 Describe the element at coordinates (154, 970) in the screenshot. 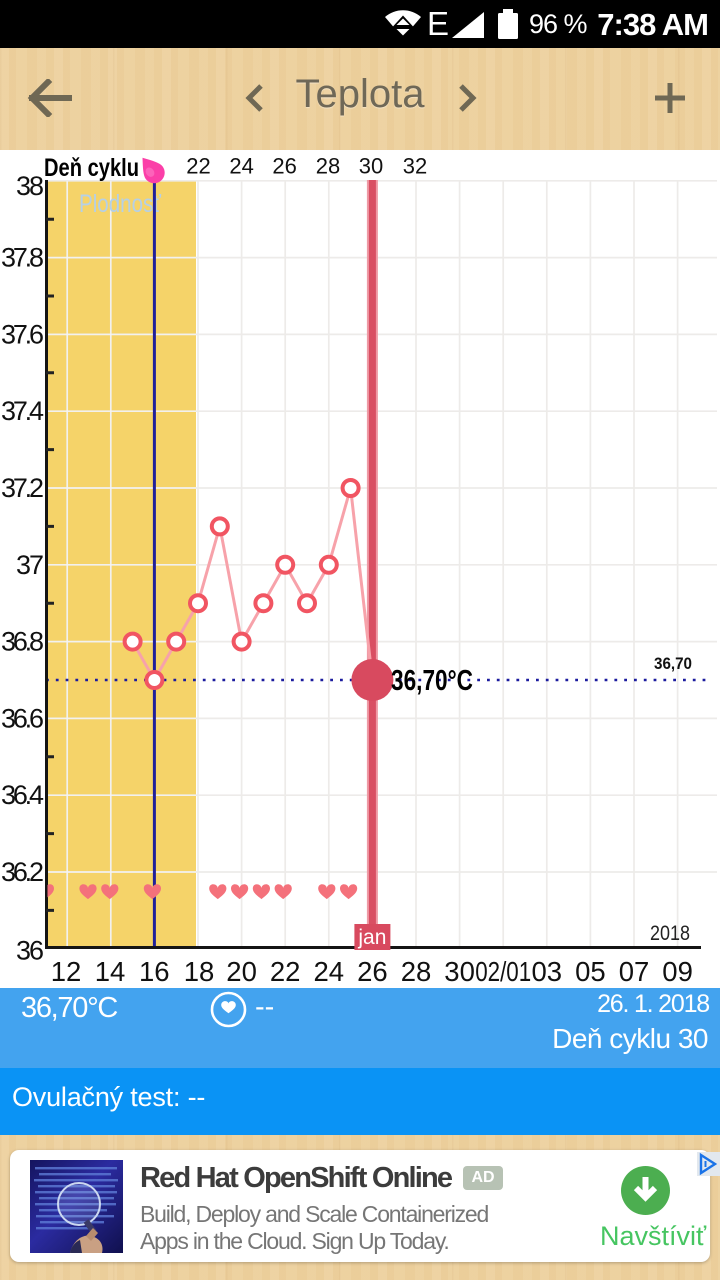

I see `svg-text: 16` at that location.